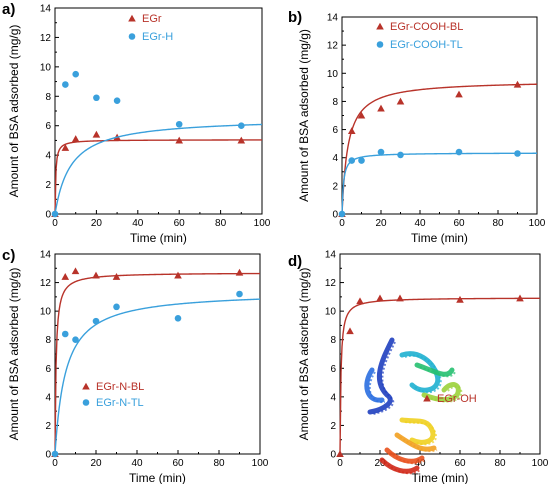 Image resolution: width=550 pixels, height=484 pixels. What do you see at coordinates (540, 463) in the screenshot?
I see `x-tick-label: 100` at bounding box center [540, 463].